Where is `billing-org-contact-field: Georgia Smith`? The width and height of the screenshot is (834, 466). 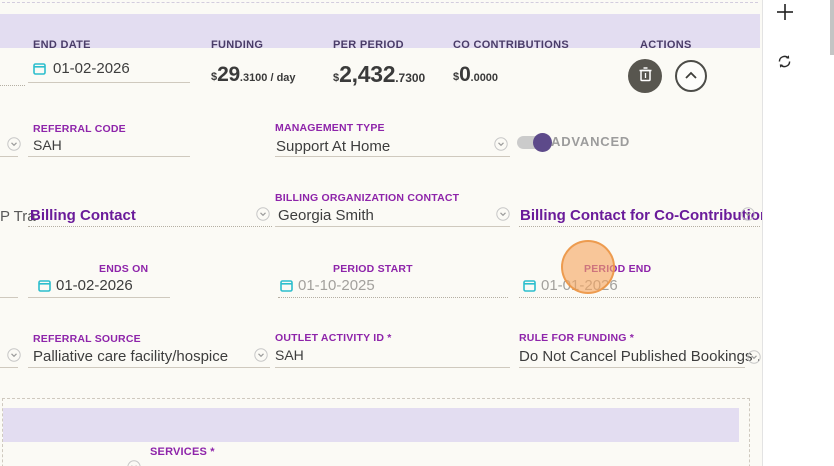
billing-org-contact-field: Georgia Smith is located at coordinates (326, 215).